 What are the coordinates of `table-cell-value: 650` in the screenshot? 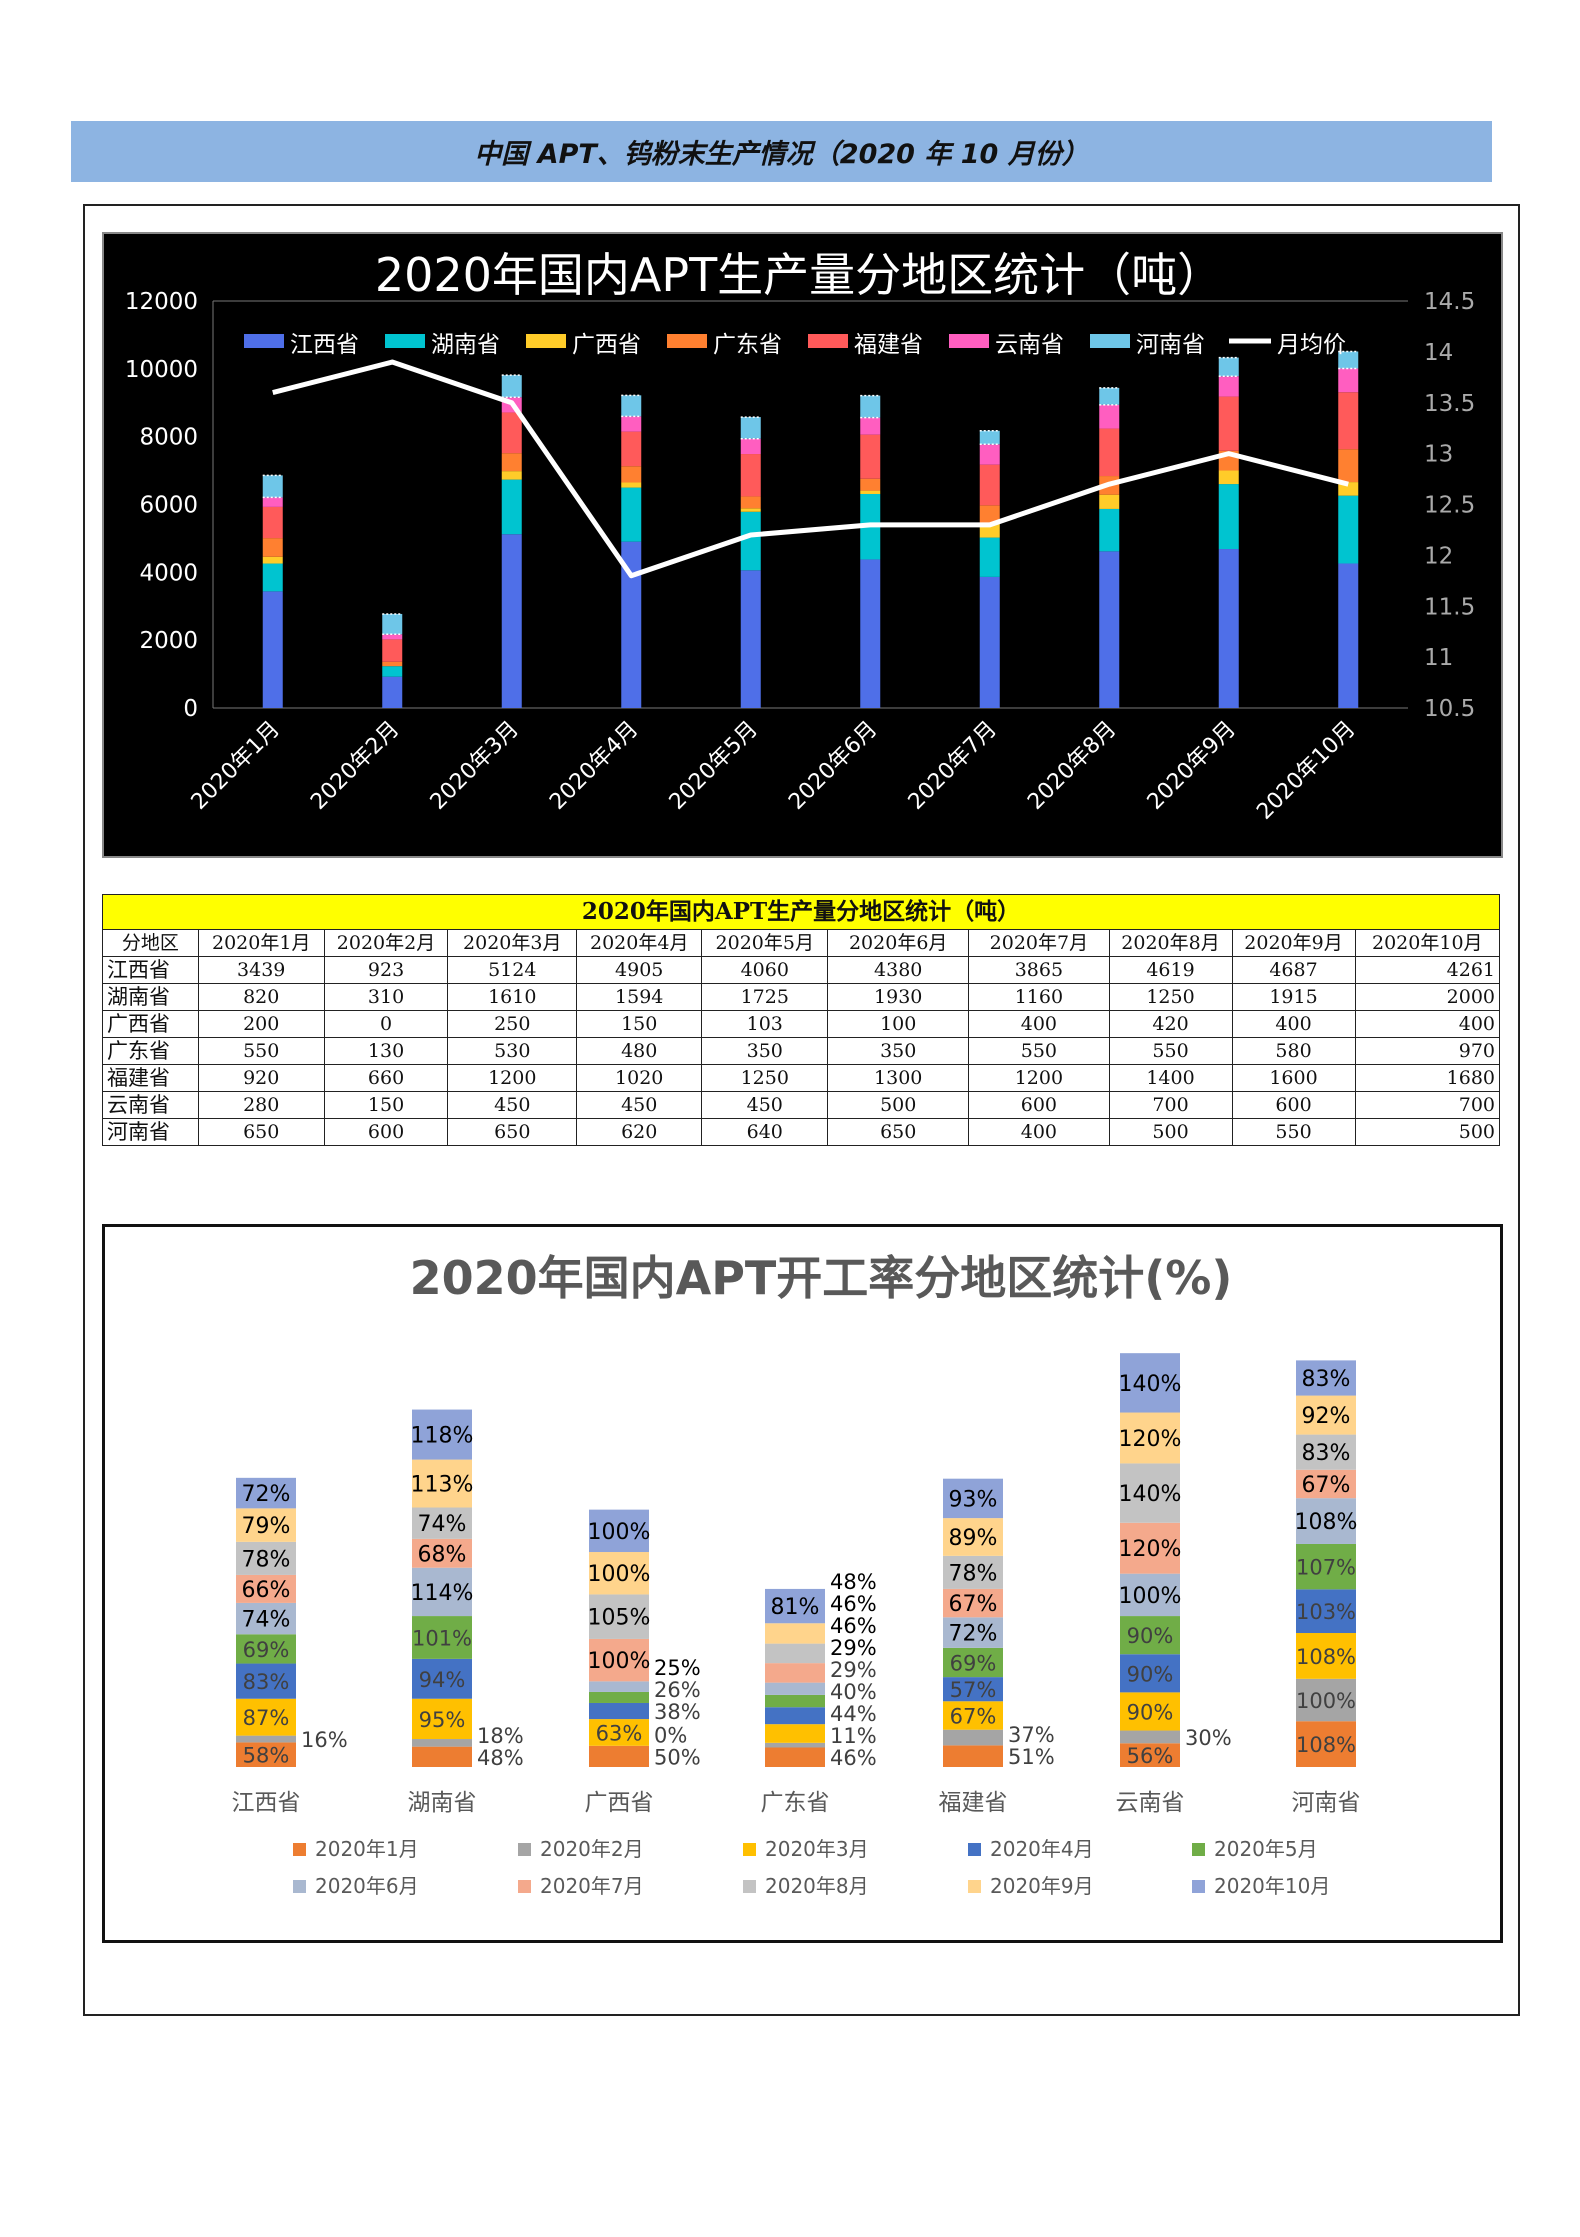 It's located at (512, 1132).